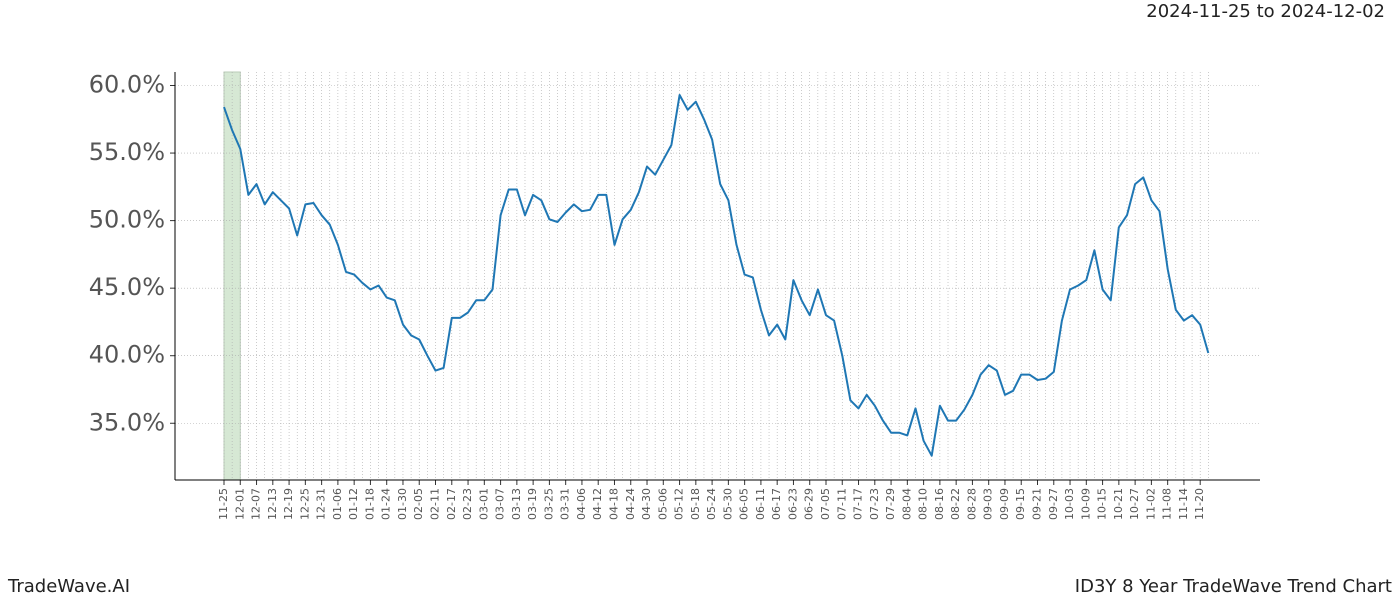 The width and height of the screenshot is (1400, 600). Describe the element at coordinates (1265, 11) in the screenshot. I see `date-range: 2024-11-25 to 2024-12-02` at that location.